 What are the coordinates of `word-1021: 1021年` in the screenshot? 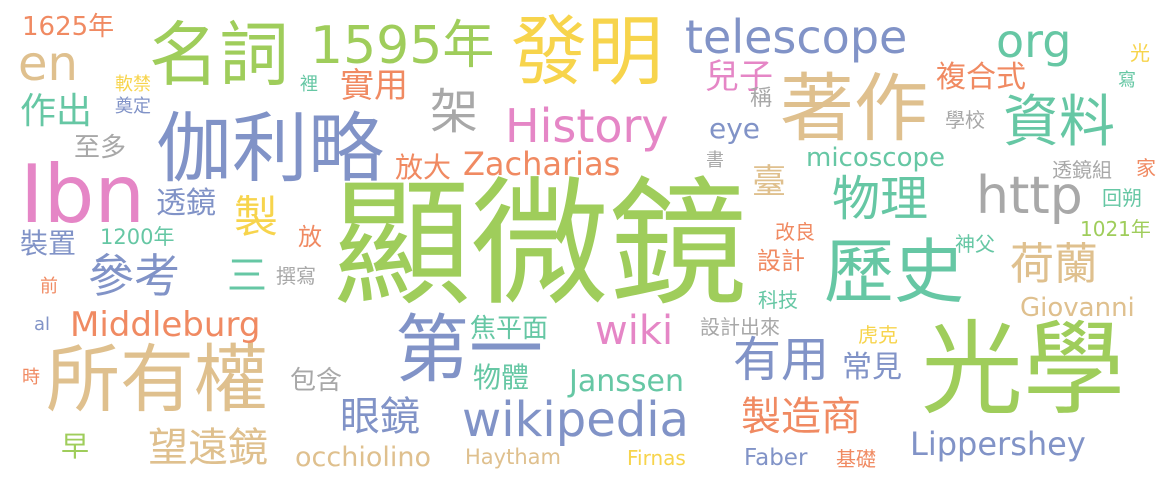 It's located at (1115, 229).